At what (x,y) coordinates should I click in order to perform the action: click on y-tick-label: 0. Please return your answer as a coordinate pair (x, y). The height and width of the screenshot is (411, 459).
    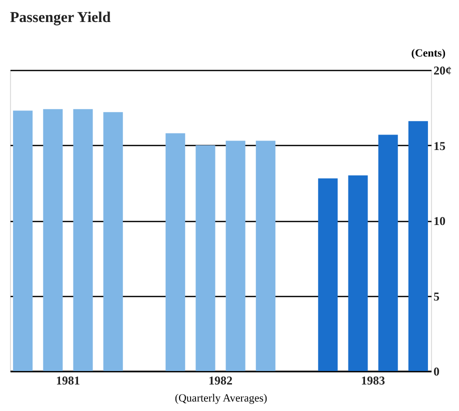
    Looking at the image, I should click on (437, 371).